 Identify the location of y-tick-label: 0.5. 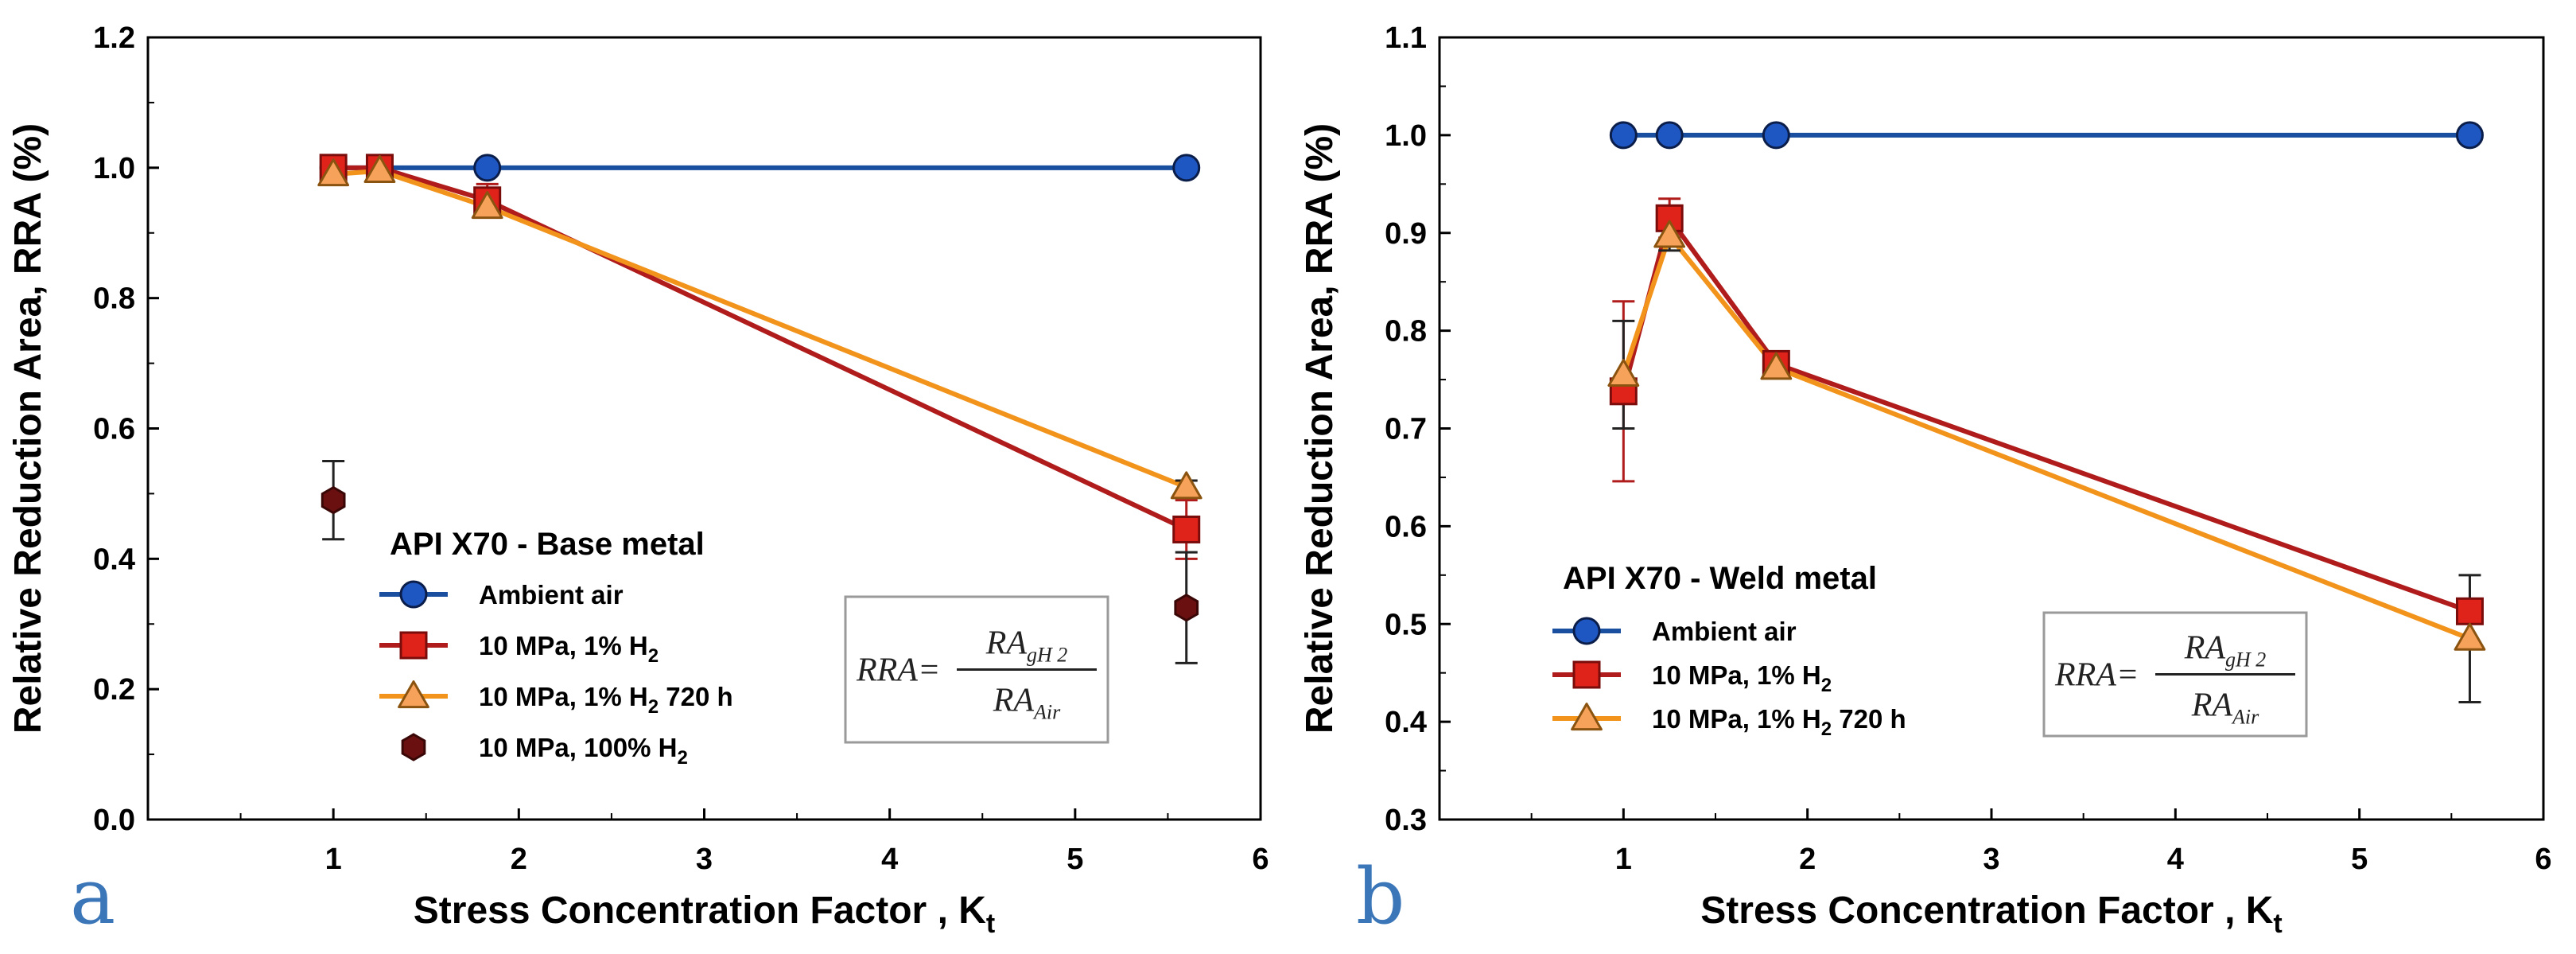
(1406, 624).